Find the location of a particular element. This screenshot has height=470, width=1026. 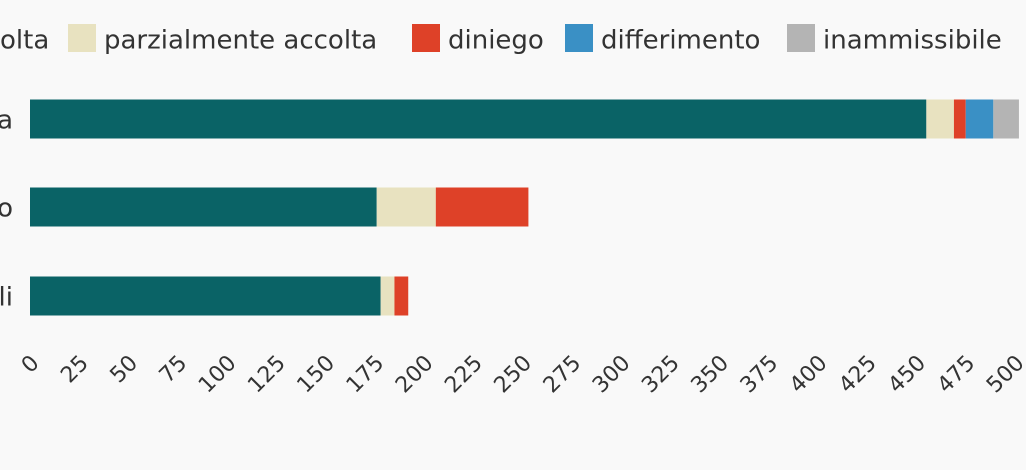

x-tick-label: 475 is located at coordinates (956, 374).